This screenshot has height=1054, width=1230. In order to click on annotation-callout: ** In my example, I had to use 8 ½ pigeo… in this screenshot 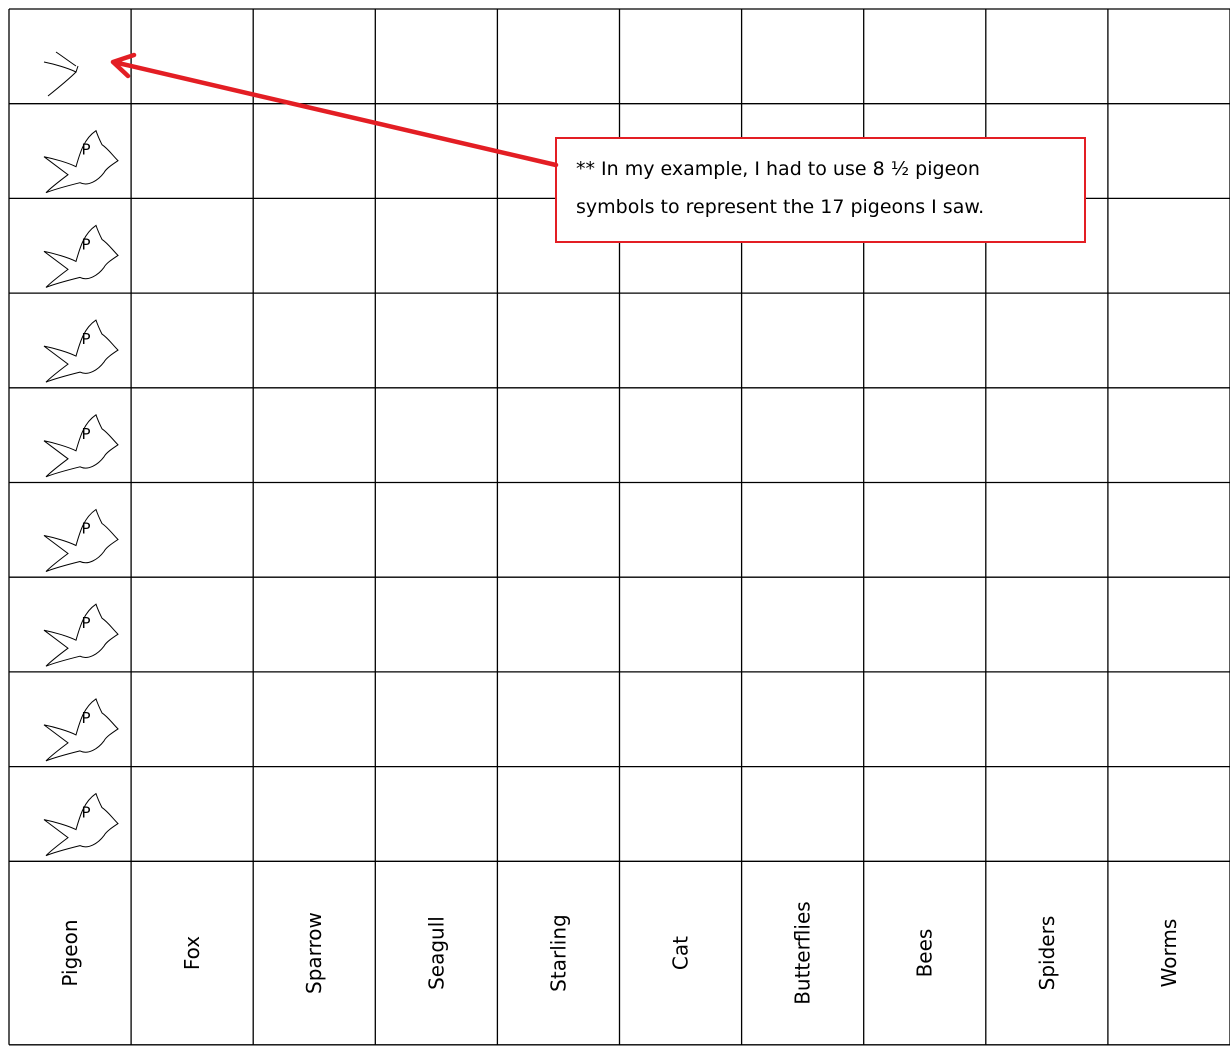, I will do `click(820, 190)`.